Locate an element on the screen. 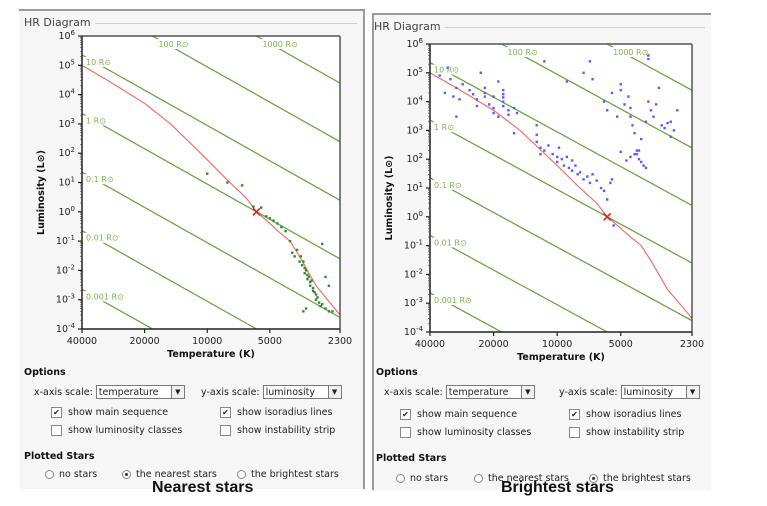 The height and width of the screenshot is (506, 767). x-axis-scale-row: x-axis scale: temperature ▼ is located at coordinates (109, 392).